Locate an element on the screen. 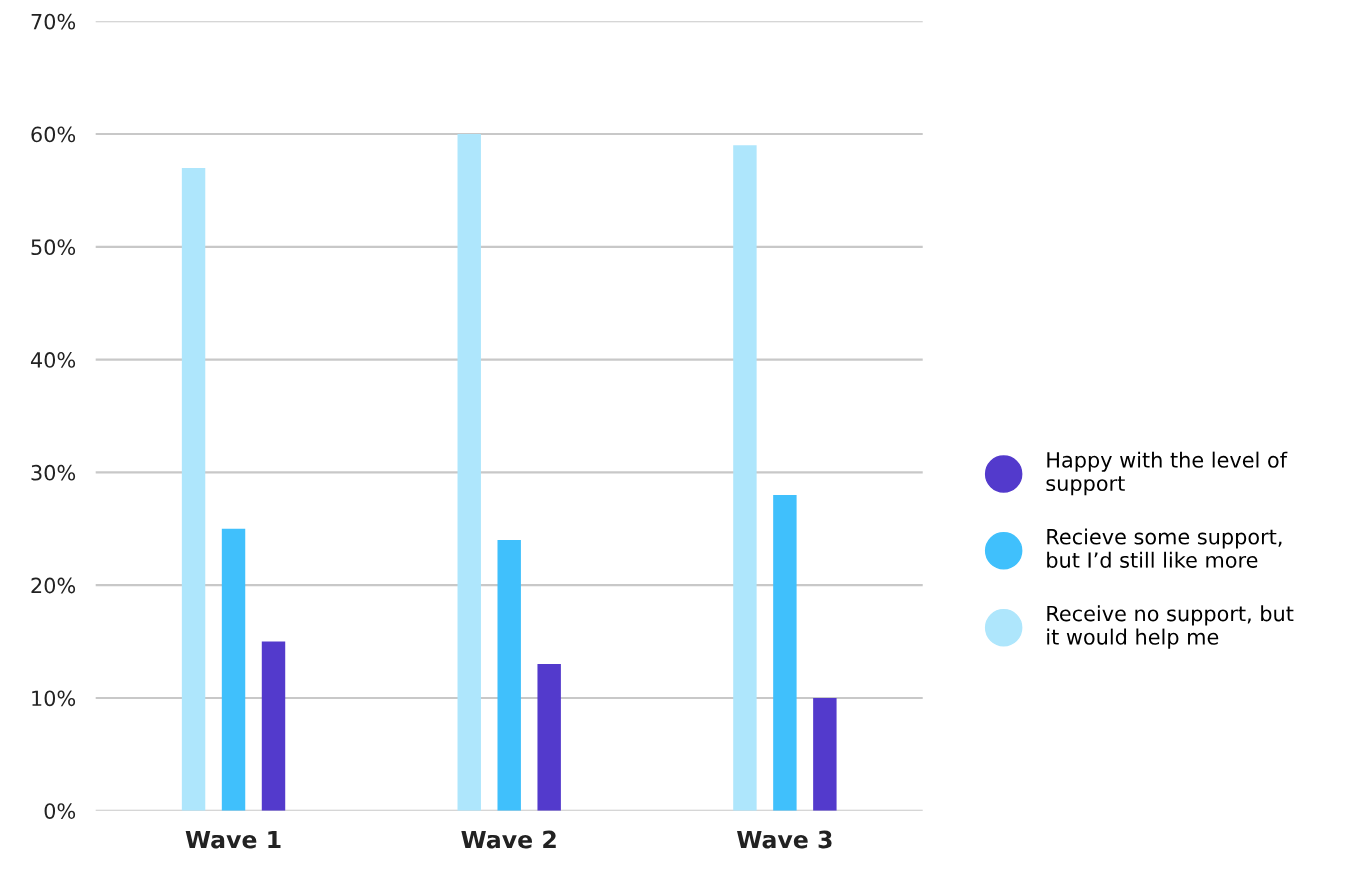  y-tick-label: 70% is located at coordinates (53, 21).